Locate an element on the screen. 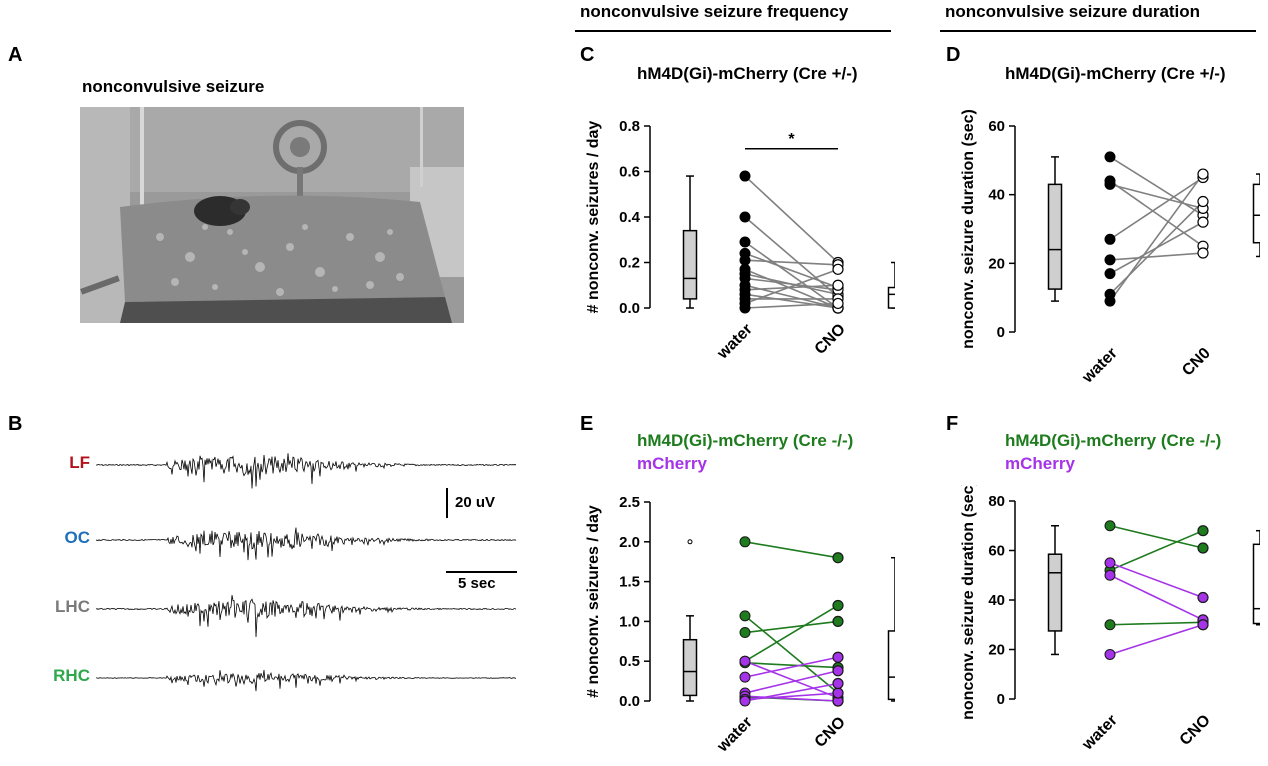  significance-marker: * is located at coordinates (791, 139).